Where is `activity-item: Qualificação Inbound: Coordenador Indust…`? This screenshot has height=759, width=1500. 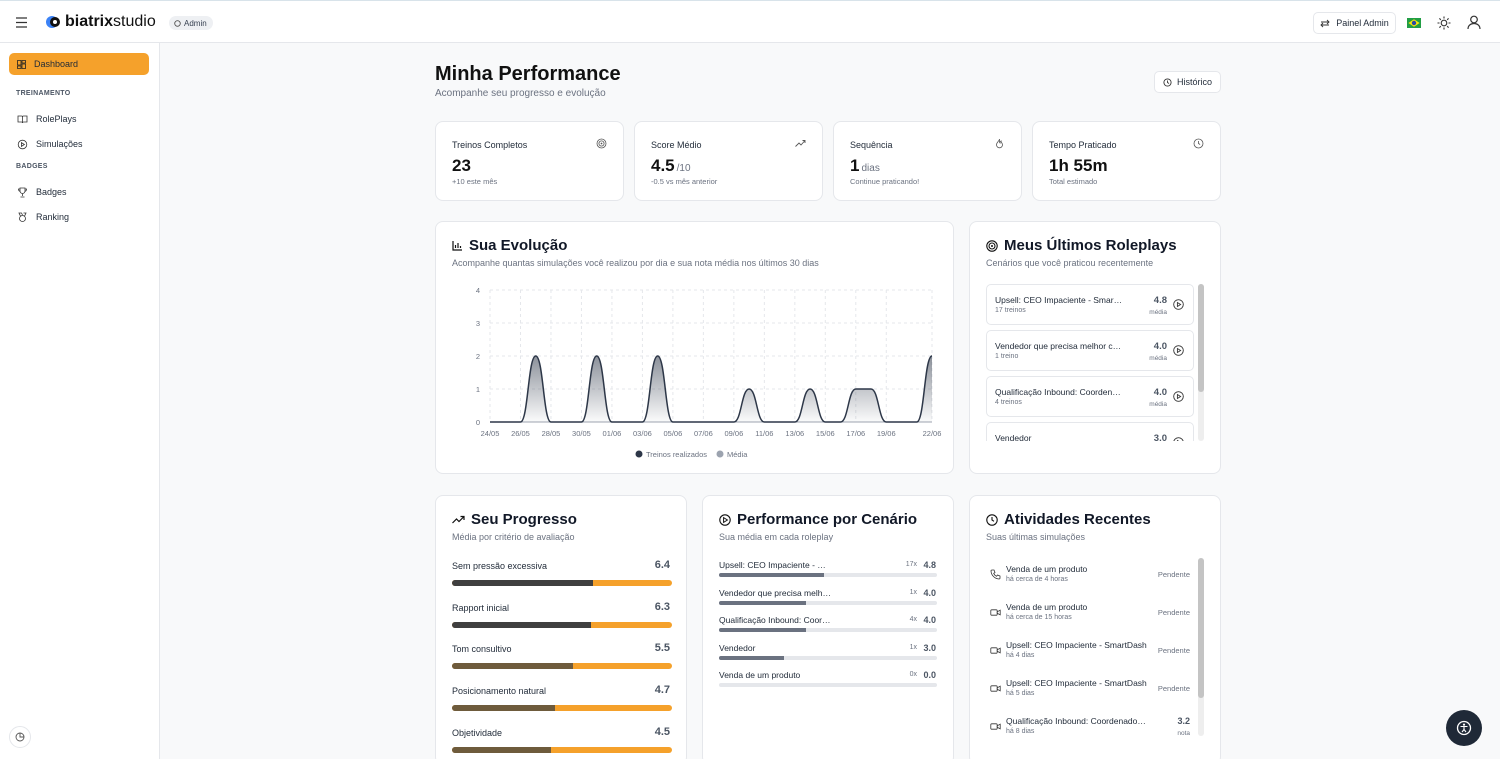 activity-item: Qualificação Inbound: Coordenador Indust… is located at coordinates (1090, 724).